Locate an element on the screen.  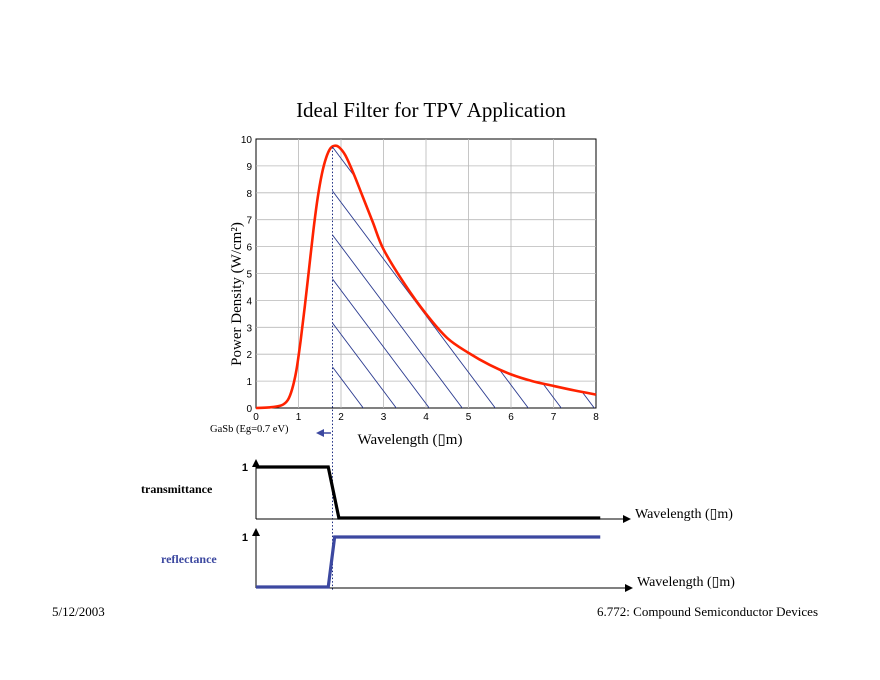
x-tick-label: 5 is located at coordinates (469, 417).